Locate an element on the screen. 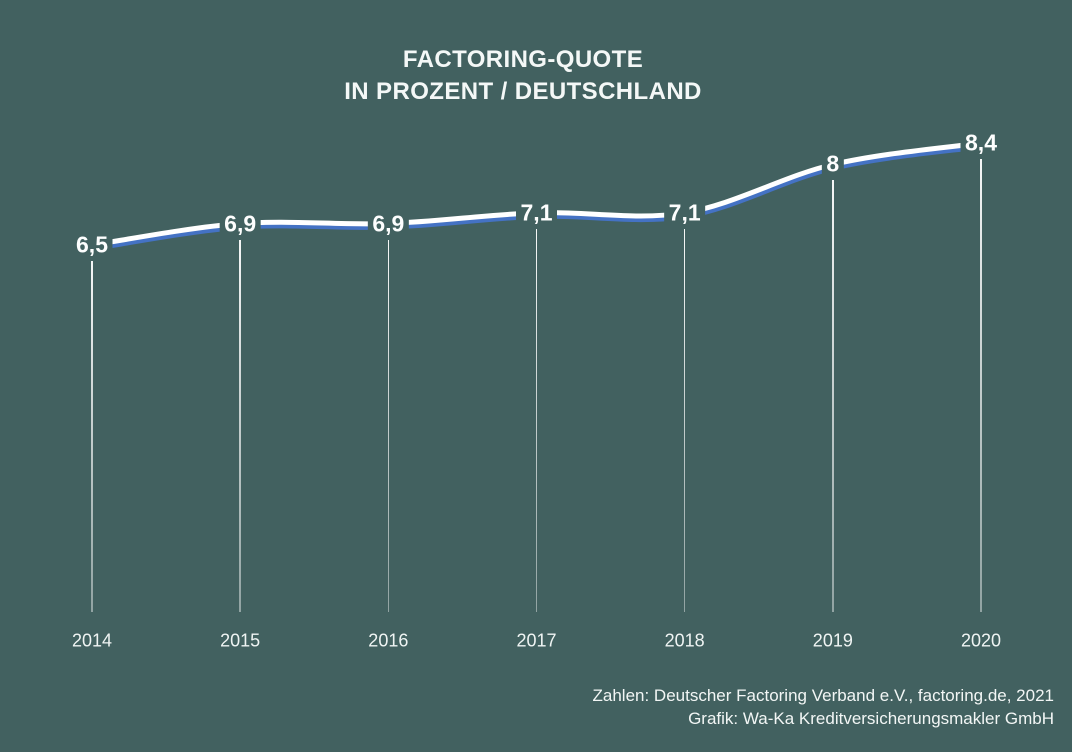  x-axis-label: 2020 is located at coordinates (981, 640).